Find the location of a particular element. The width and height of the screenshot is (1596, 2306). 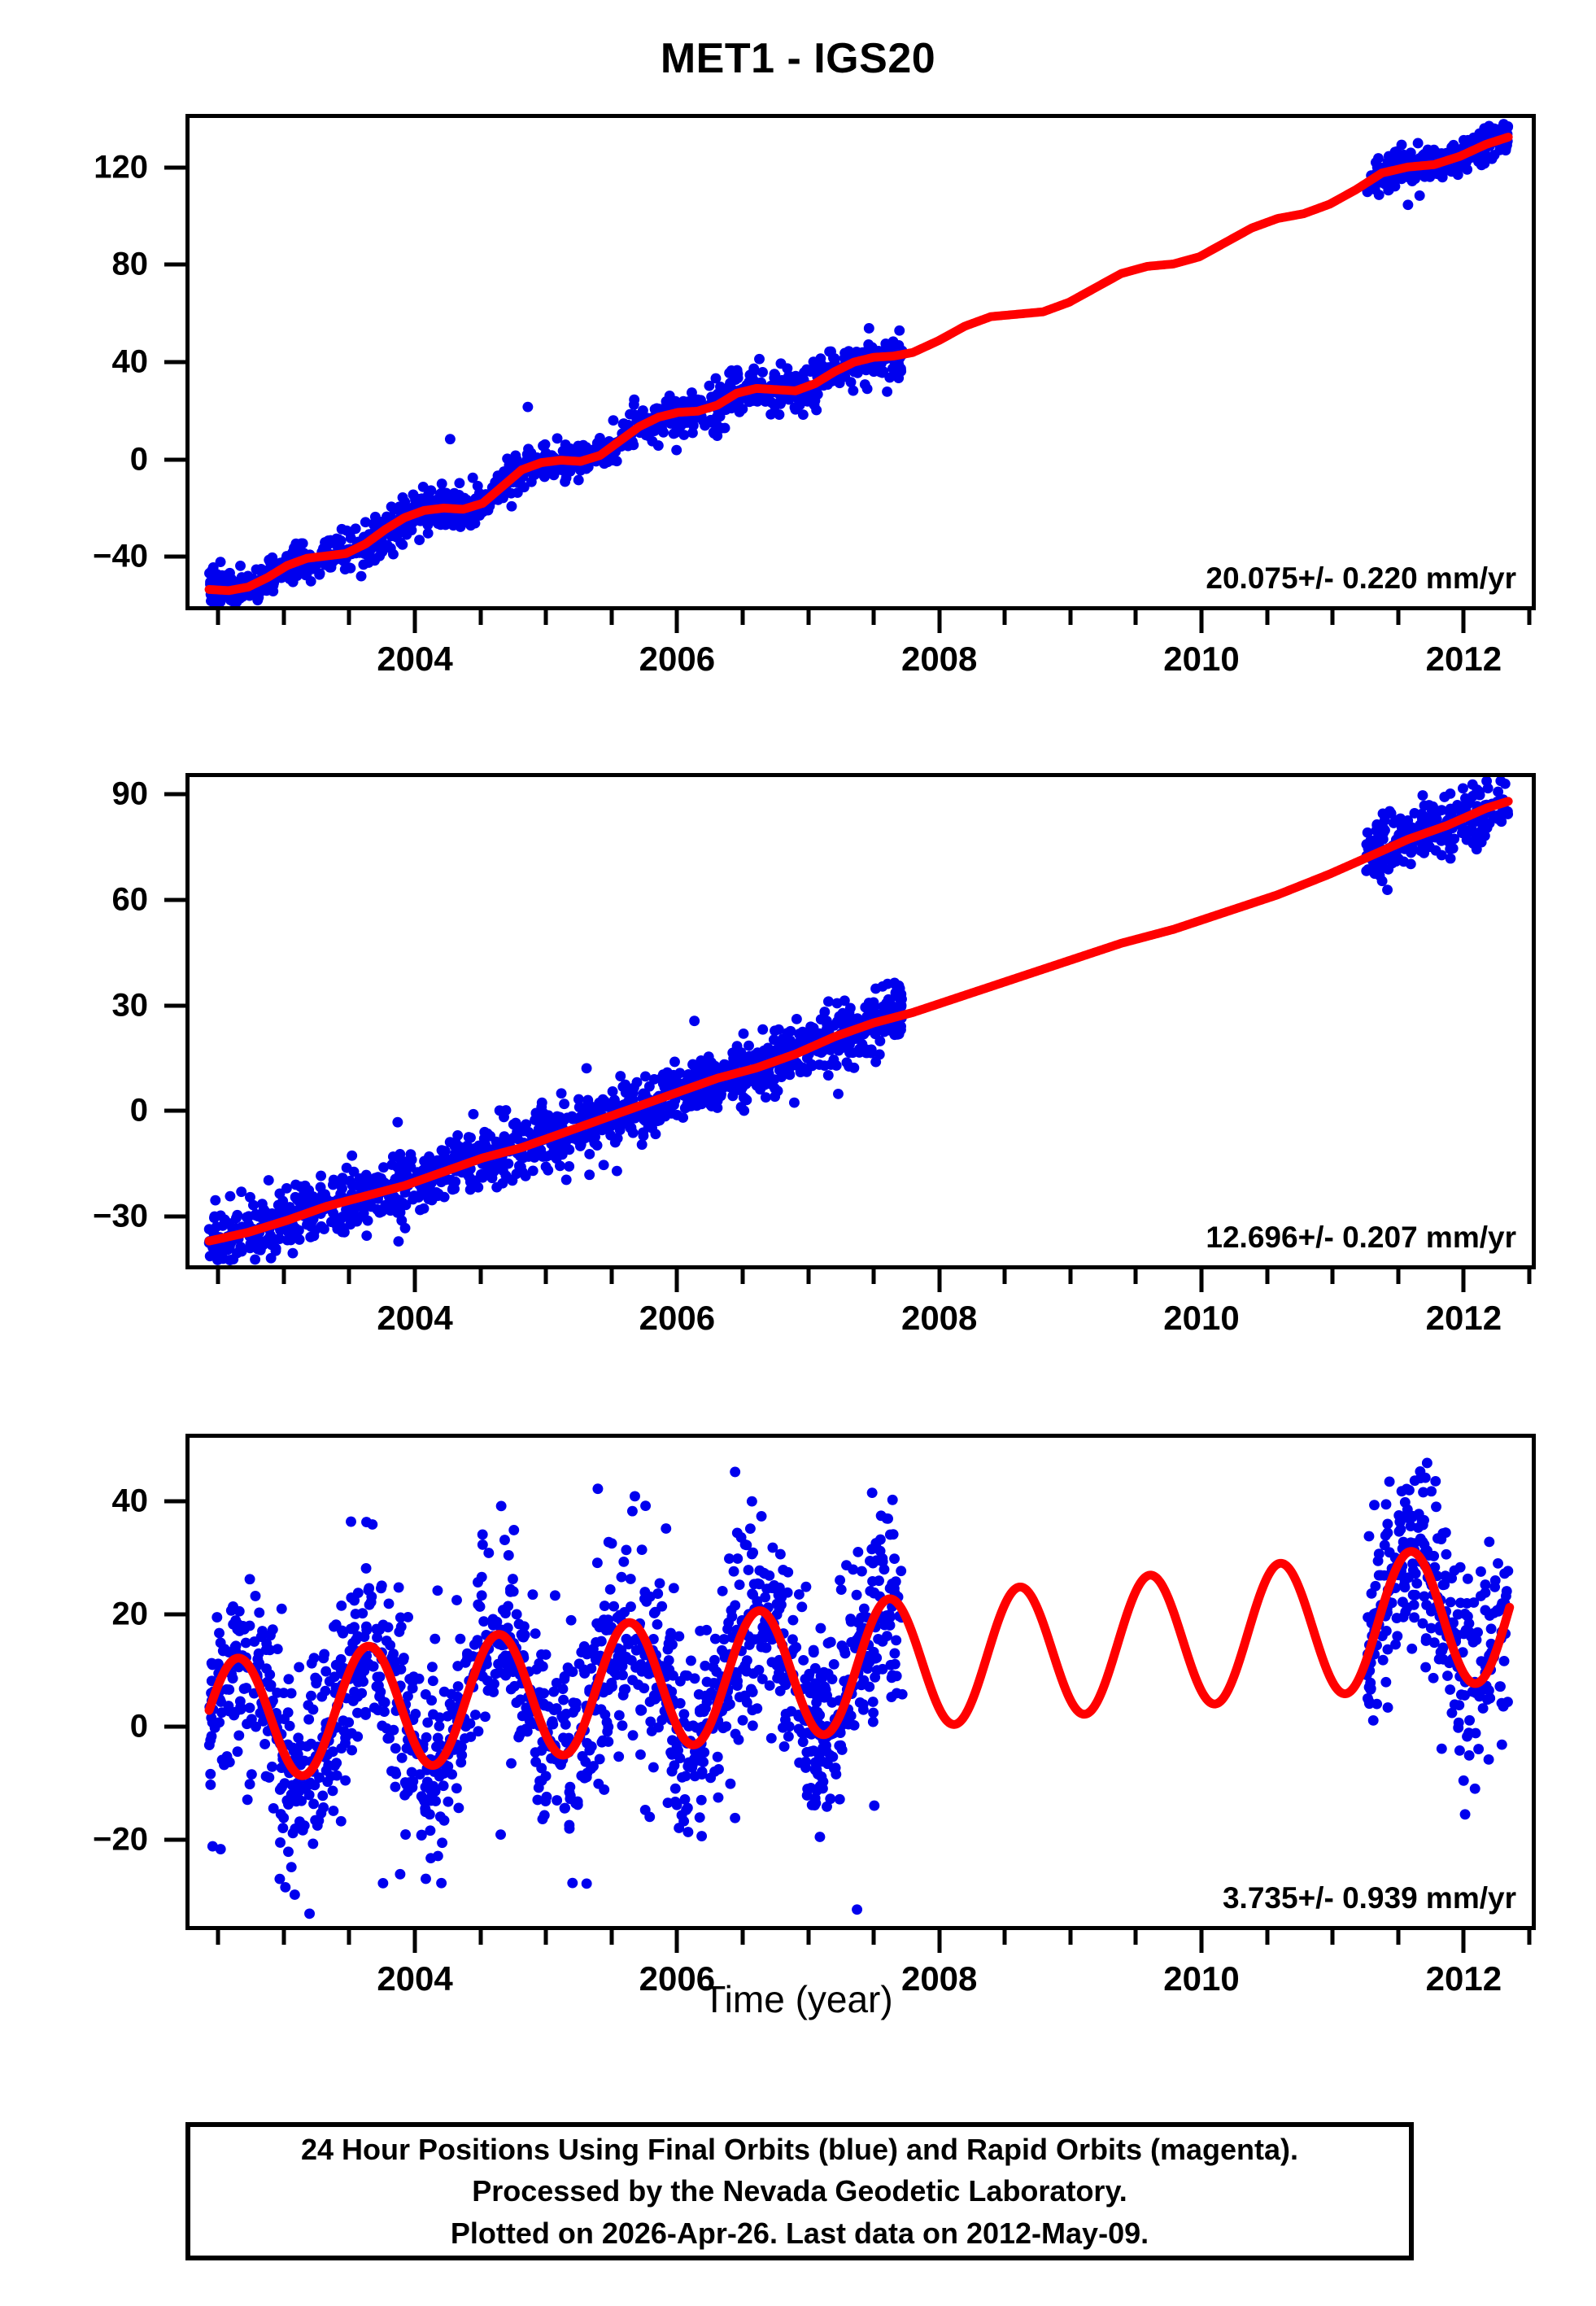

y-tick-label: 0 is located at coordinates (138, 1727).